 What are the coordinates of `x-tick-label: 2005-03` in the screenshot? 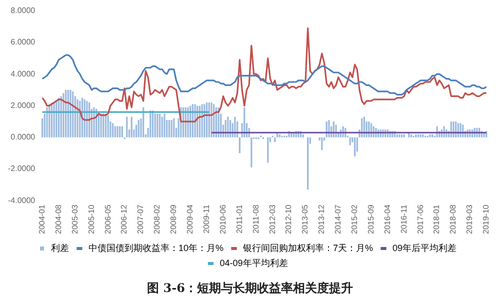 It's located at (75, 219).